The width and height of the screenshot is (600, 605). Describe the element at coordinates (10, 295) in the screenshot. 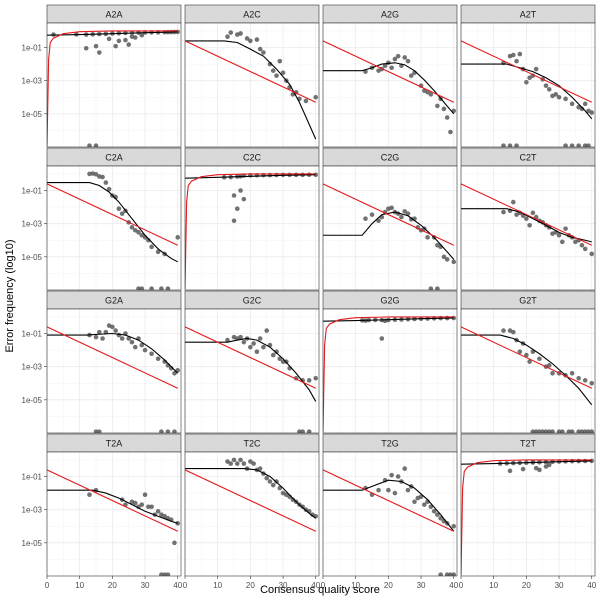

I see `y-axis-title: Error frequency (log10)` at that location.